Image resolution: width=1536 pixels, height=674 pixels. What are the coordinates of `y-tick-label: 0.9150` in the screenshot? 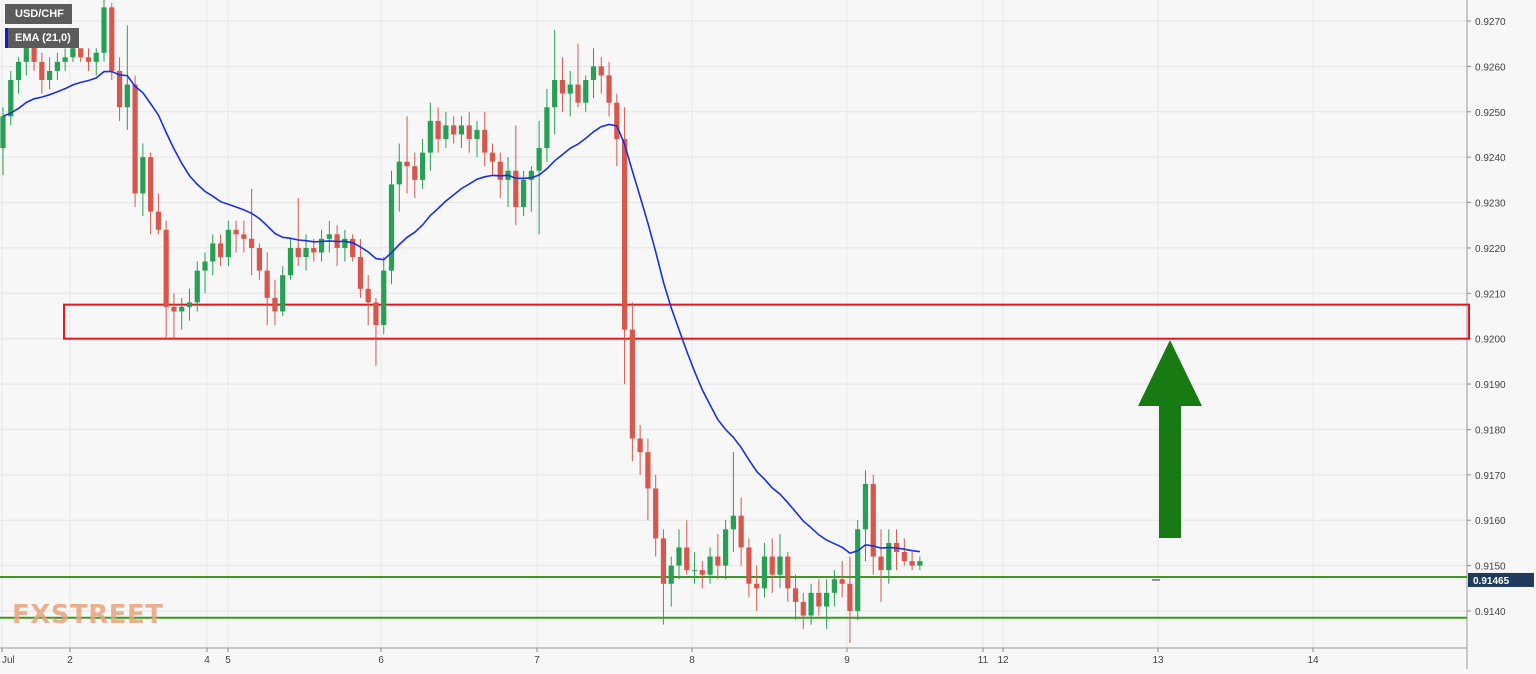 It's located at (1490, 567).